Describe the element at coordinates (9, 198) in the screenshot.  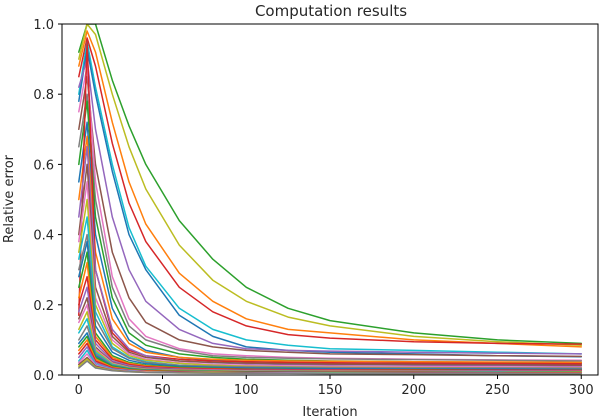
I see `y-axis-label: Relative error` at that location.